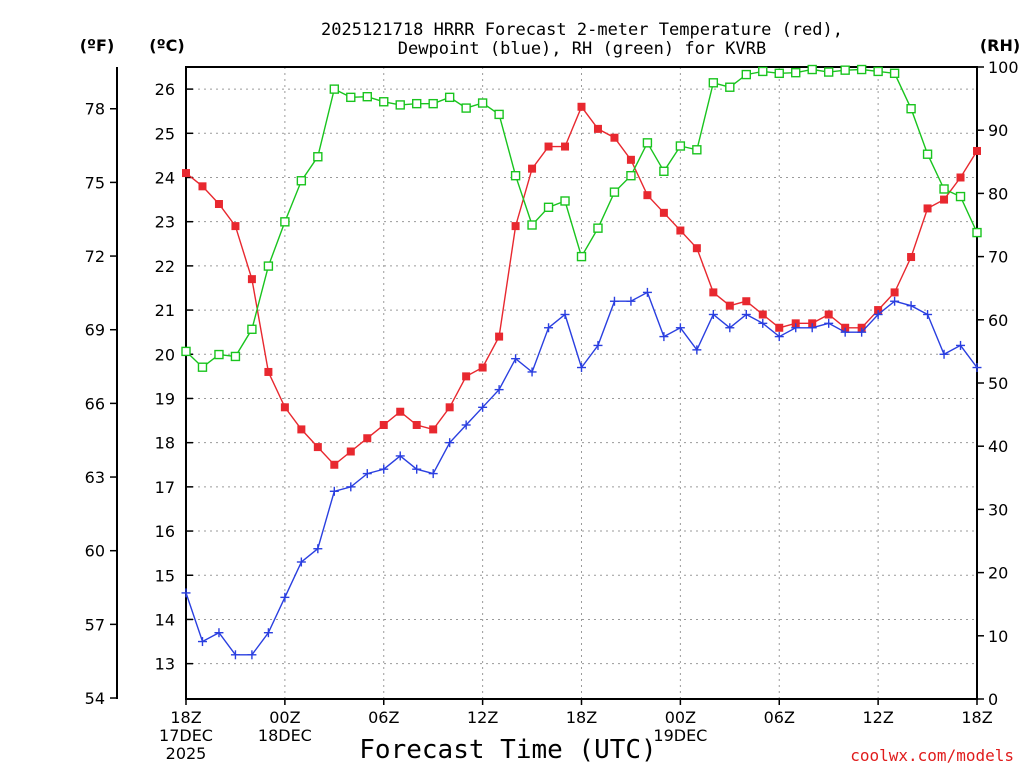 The width and height of the screenshot is (1024, 768). I want to click on celsius-tick-label: 18, so click(165, 443).